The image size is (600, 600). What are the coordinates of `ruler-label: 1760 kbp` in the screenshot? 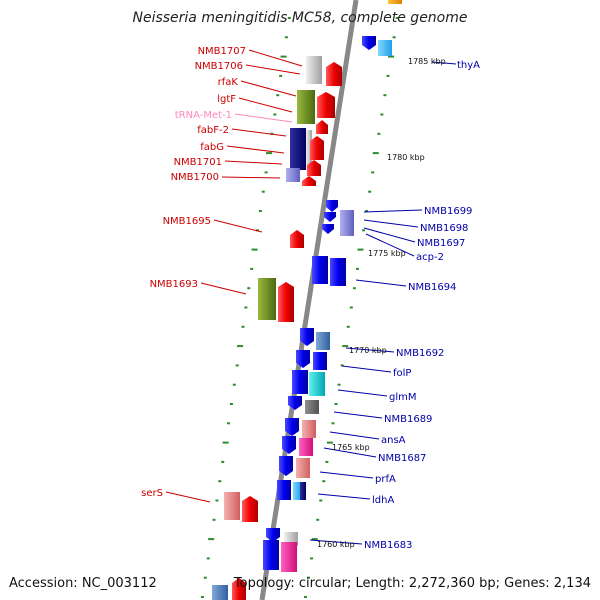 It's located at (336, 544).